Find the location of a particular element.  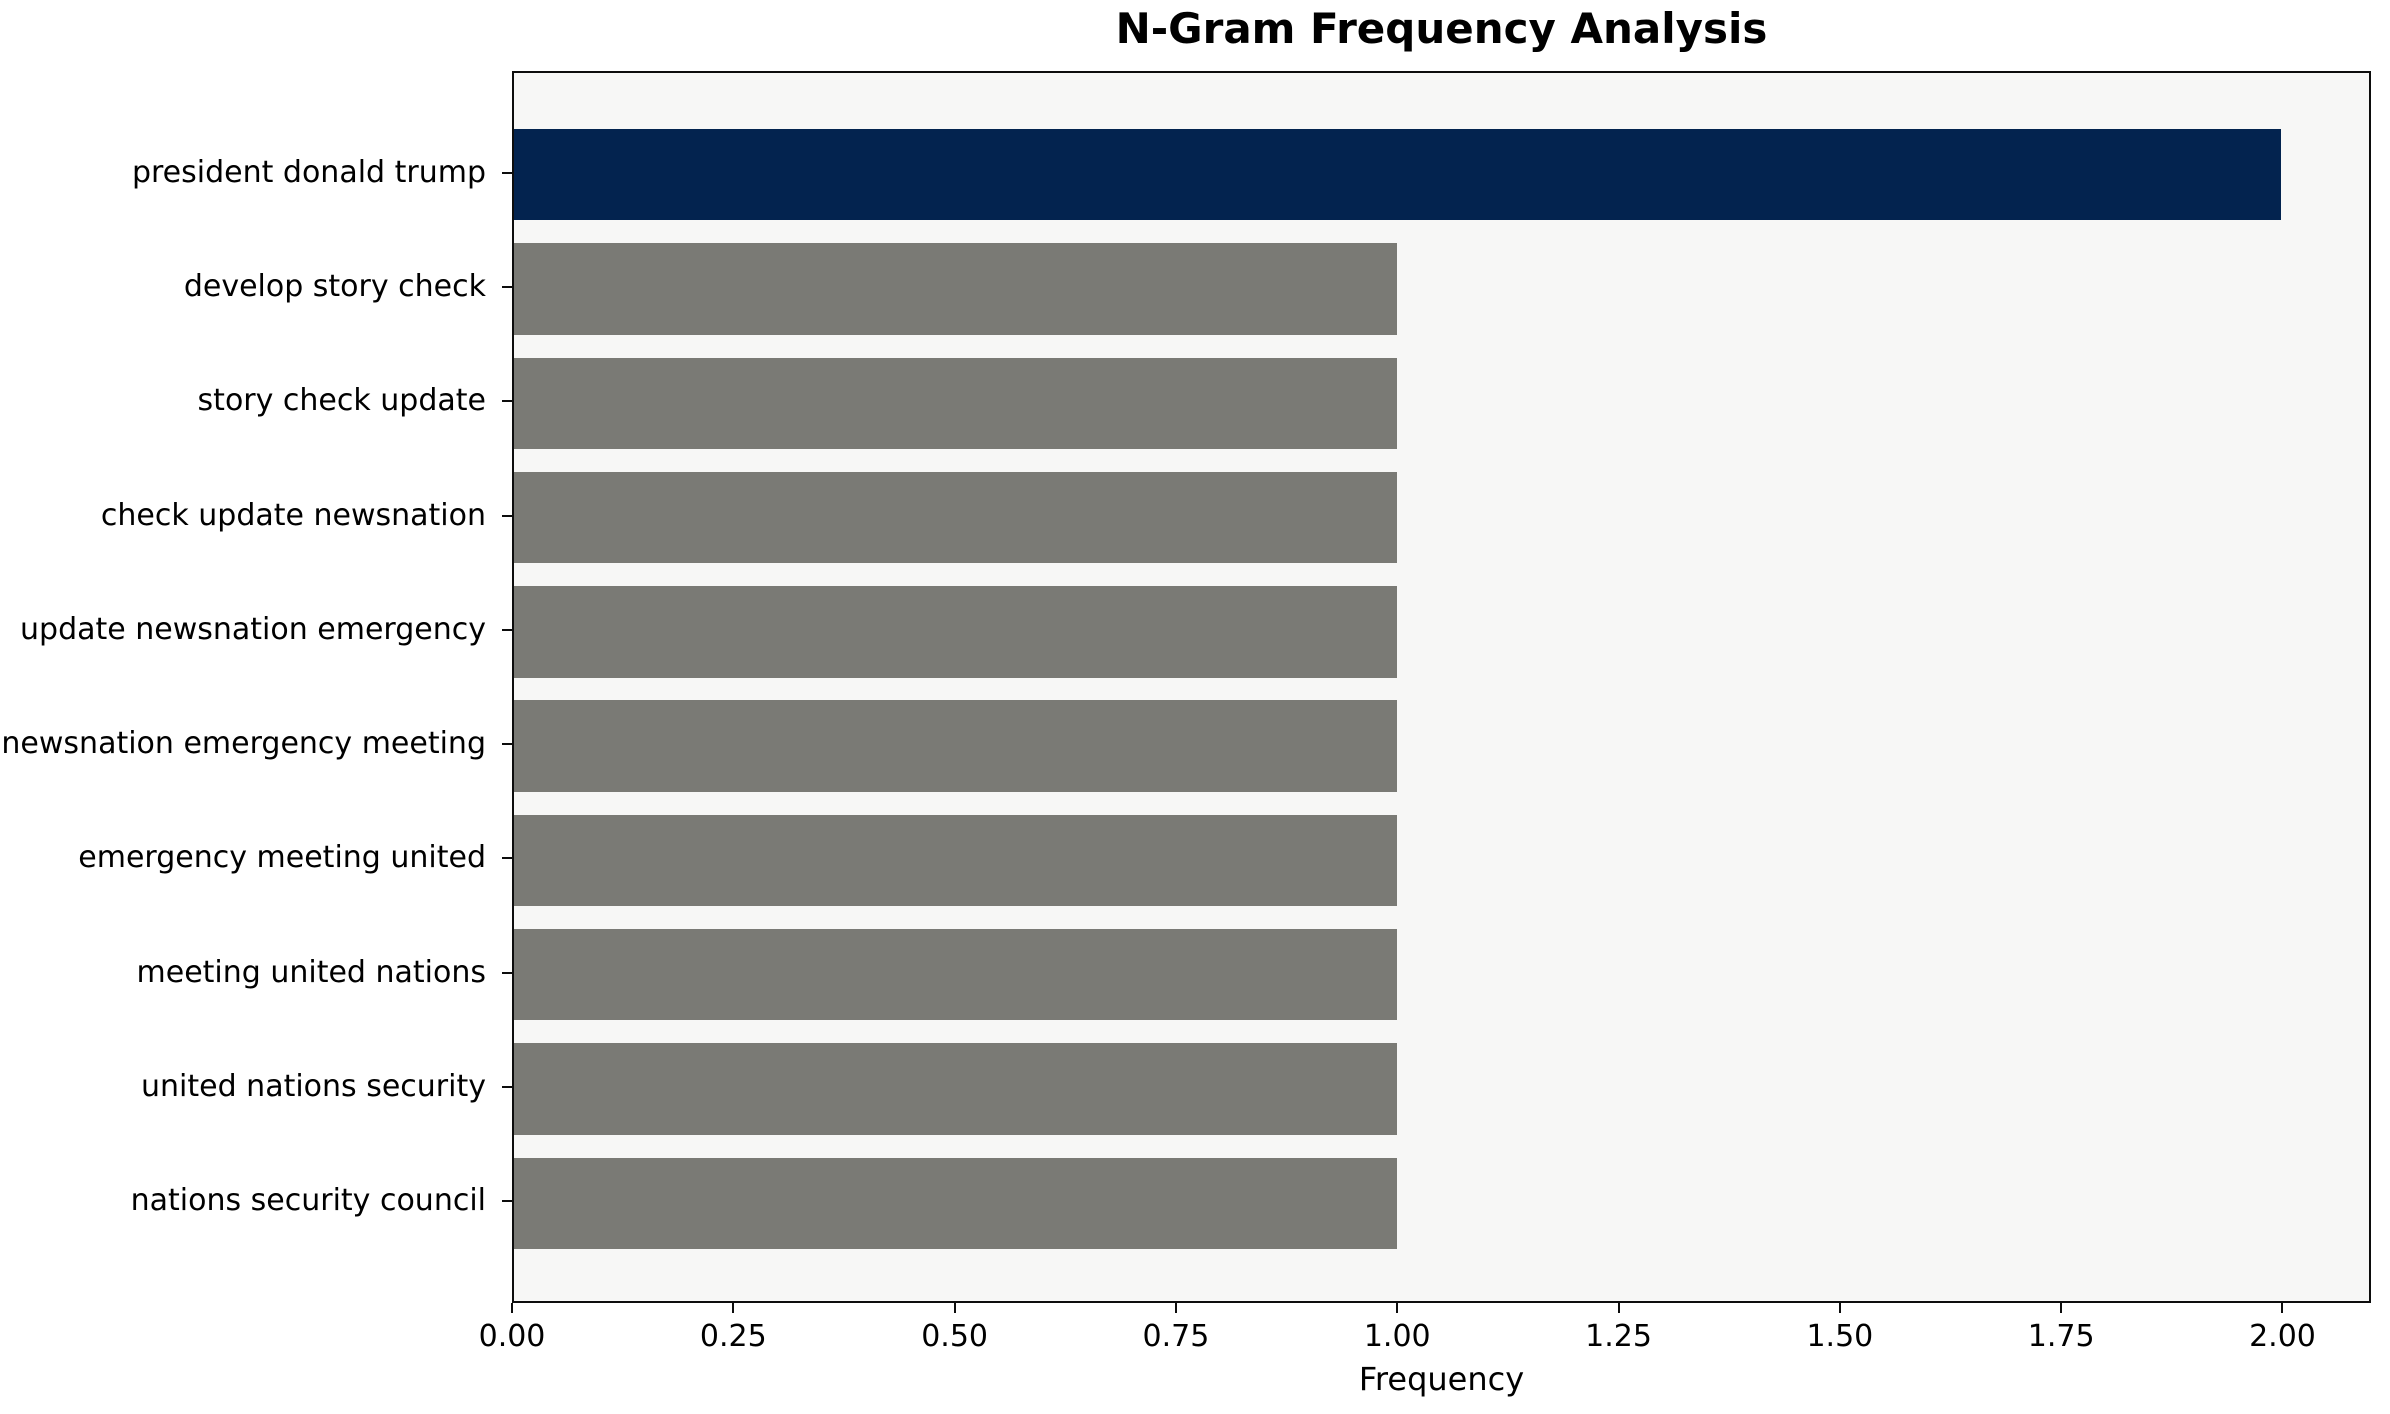

bar-president-donald-trump is located at coordinates (1397, 175).